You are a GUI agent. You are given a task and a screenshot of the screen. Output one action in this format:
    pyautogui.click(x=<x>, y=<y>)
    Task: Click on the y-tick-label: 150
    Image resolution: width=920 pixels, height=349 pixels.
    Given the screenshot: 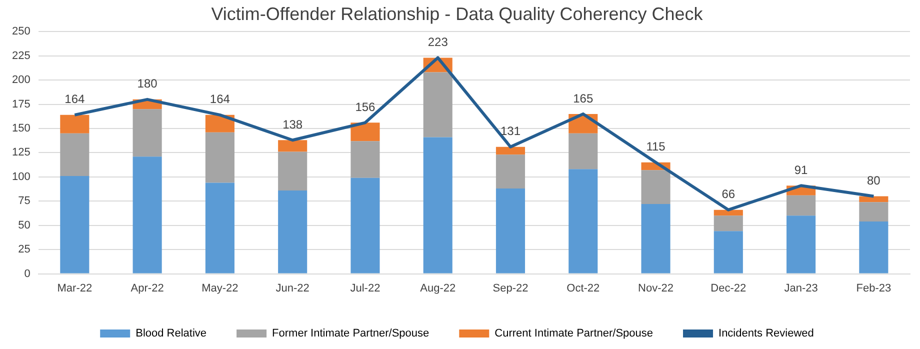 What is the action you would take?
    pyautogui.click(x=21, y=128)
    